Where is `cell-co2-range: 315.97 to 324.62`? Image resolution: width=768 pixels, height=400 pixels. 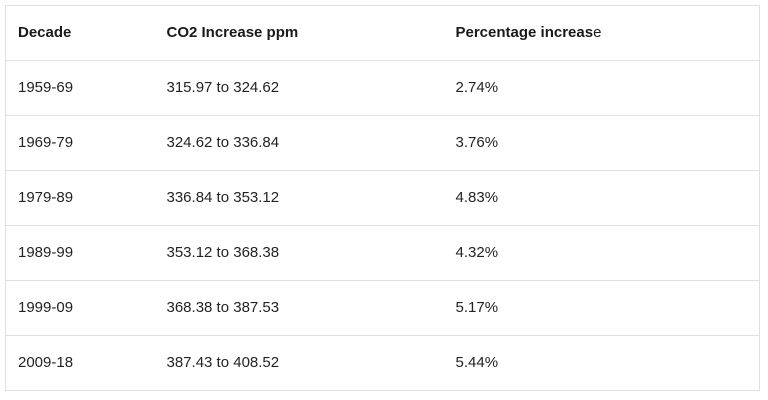
cell-co2-range: 315.97 to 324.62 is located at coordinates (299, 88).